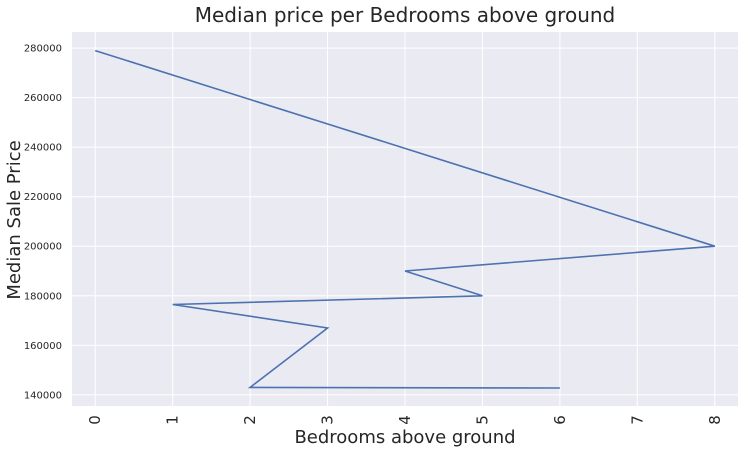 This screenshot has width=746, height=453. Describe the element at coordinates (43, 247) in the screenshot. I see `y-tick-label: 200000` at that location.